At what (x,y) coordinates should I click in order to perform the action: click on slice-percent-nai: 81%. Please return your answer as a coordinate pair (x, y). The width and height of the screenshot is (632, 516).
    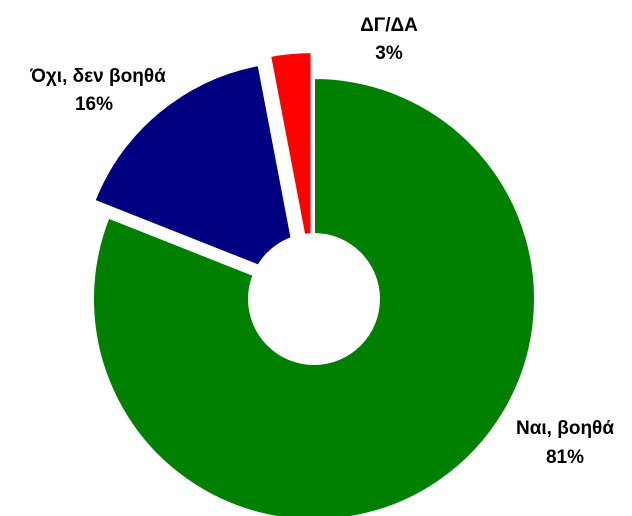
    Looking at the image, I should click on (565, 457).